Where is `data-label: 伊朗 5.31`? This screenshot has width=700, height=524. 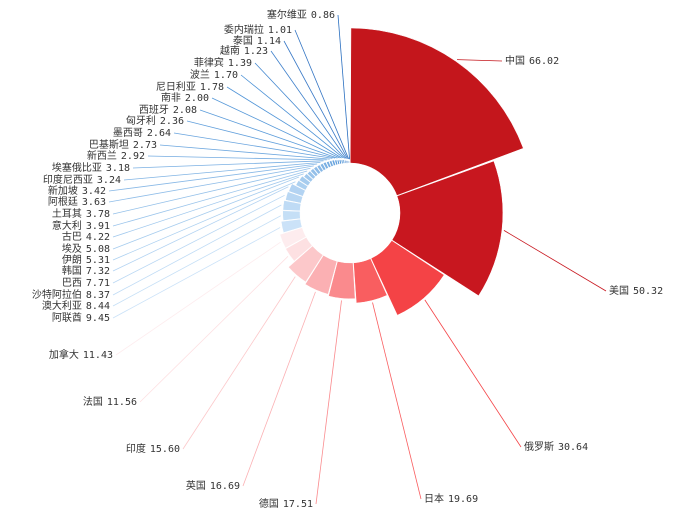 data-label: 伊朗 5.31 is located at coordinates (86, 260).